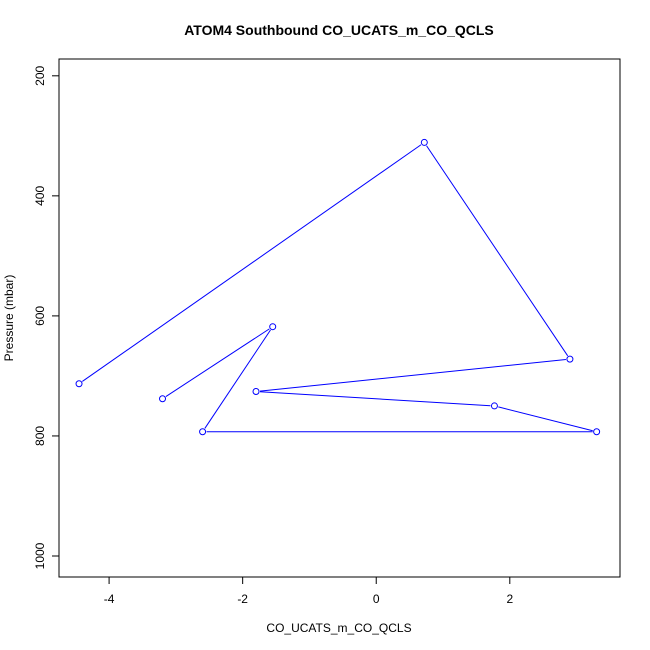 Image resolution: width=650 pixels, height=650 pixels. I want to click on x-tick-label: 2, so click(509, 599).